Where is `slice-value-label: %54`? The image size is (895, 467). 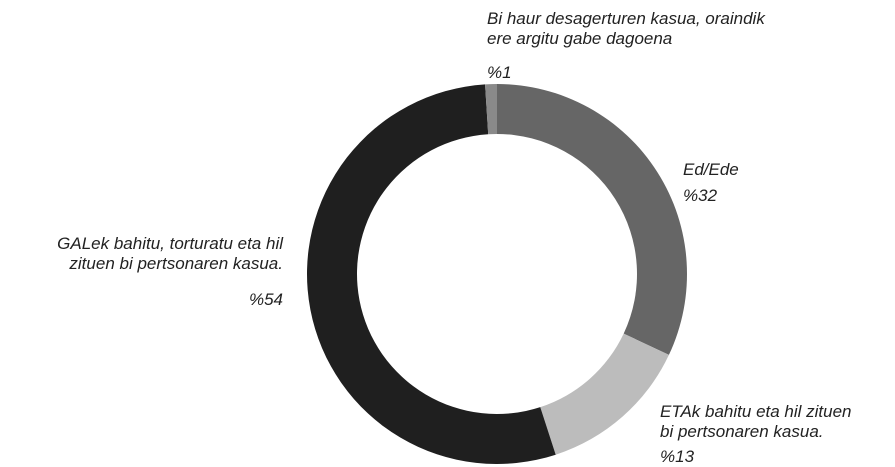
slice-value-label: %54 is located at coordinates (265, 299).